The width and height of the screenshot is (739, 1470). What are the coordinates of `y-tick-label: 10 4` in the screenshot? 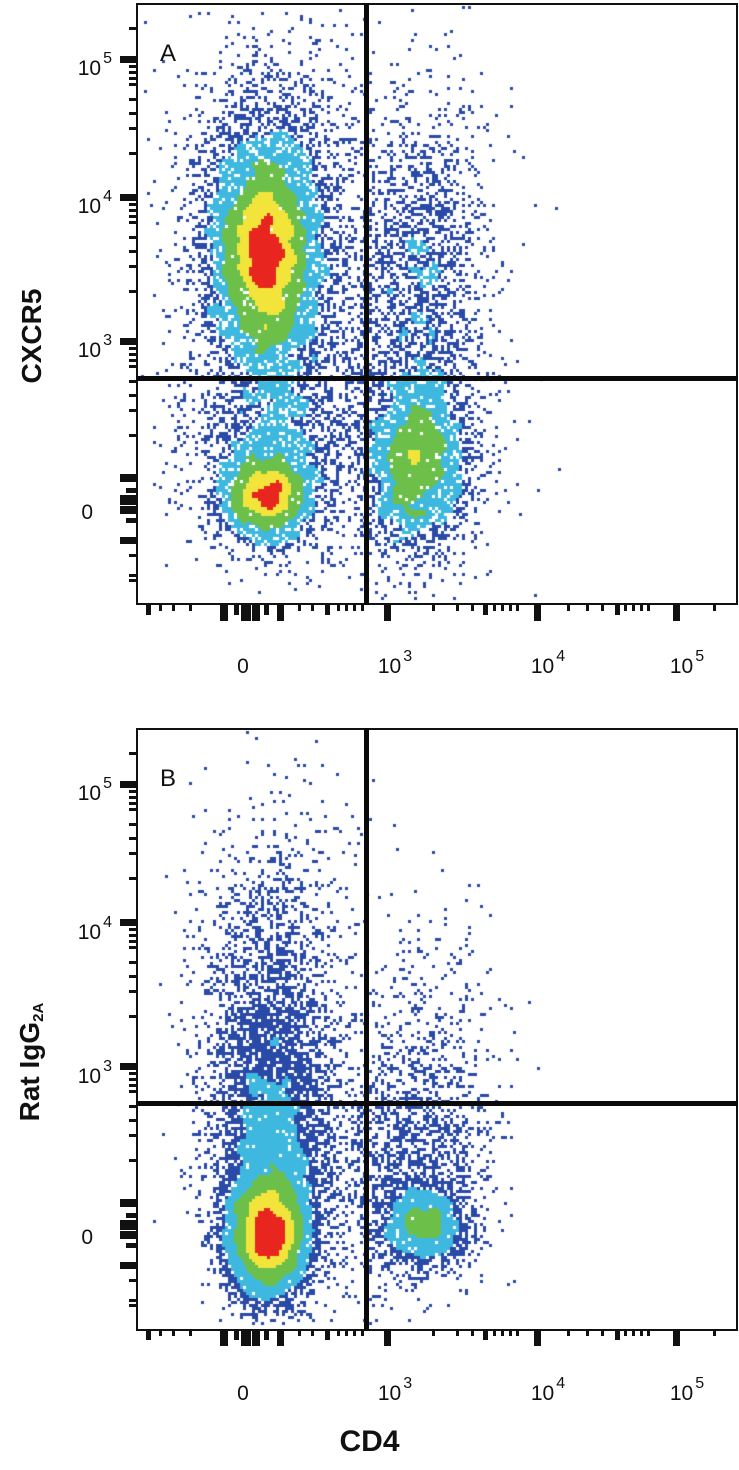 It's located at (94, 929).